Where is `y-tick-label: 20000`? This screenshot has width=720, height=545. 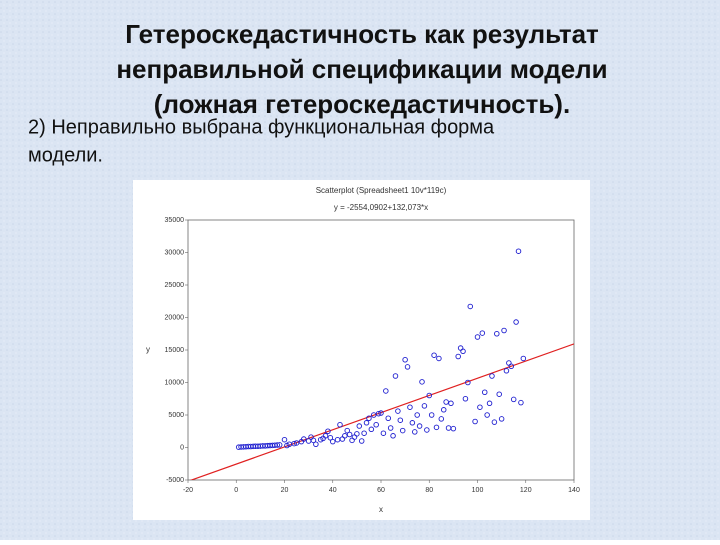
y-tick-label: 20000 is located at coordinates (175, 317).